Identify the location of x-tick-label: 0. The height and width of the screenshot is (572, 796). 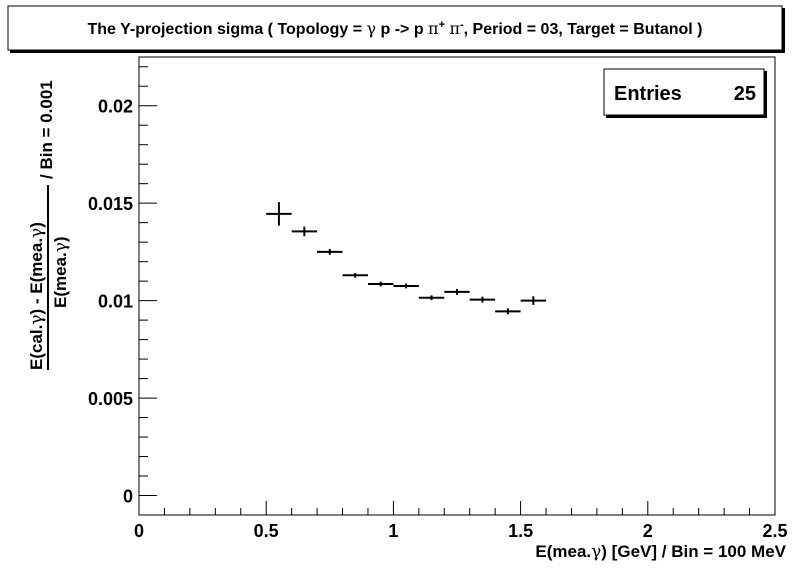
(139, 531).